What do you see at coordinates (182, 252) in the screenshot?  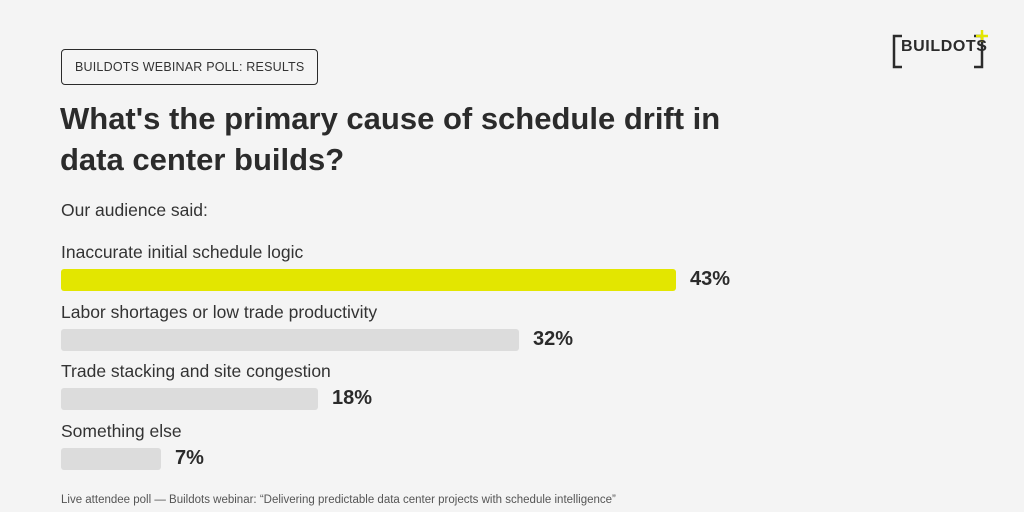 I see `poll-option-label: Inaccurate initial schedule logic` at bounding box center [182, 252].